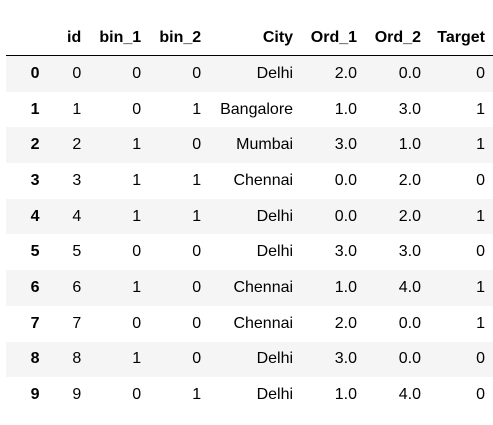  Describe the element at coordinates (120, 37) in the screenshot. I see `header-bin-1: bin_1` at that location.